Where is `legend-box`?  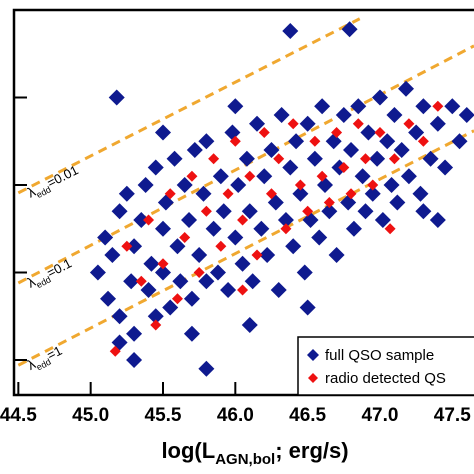
legend-box is located at coordinates (385, 366).